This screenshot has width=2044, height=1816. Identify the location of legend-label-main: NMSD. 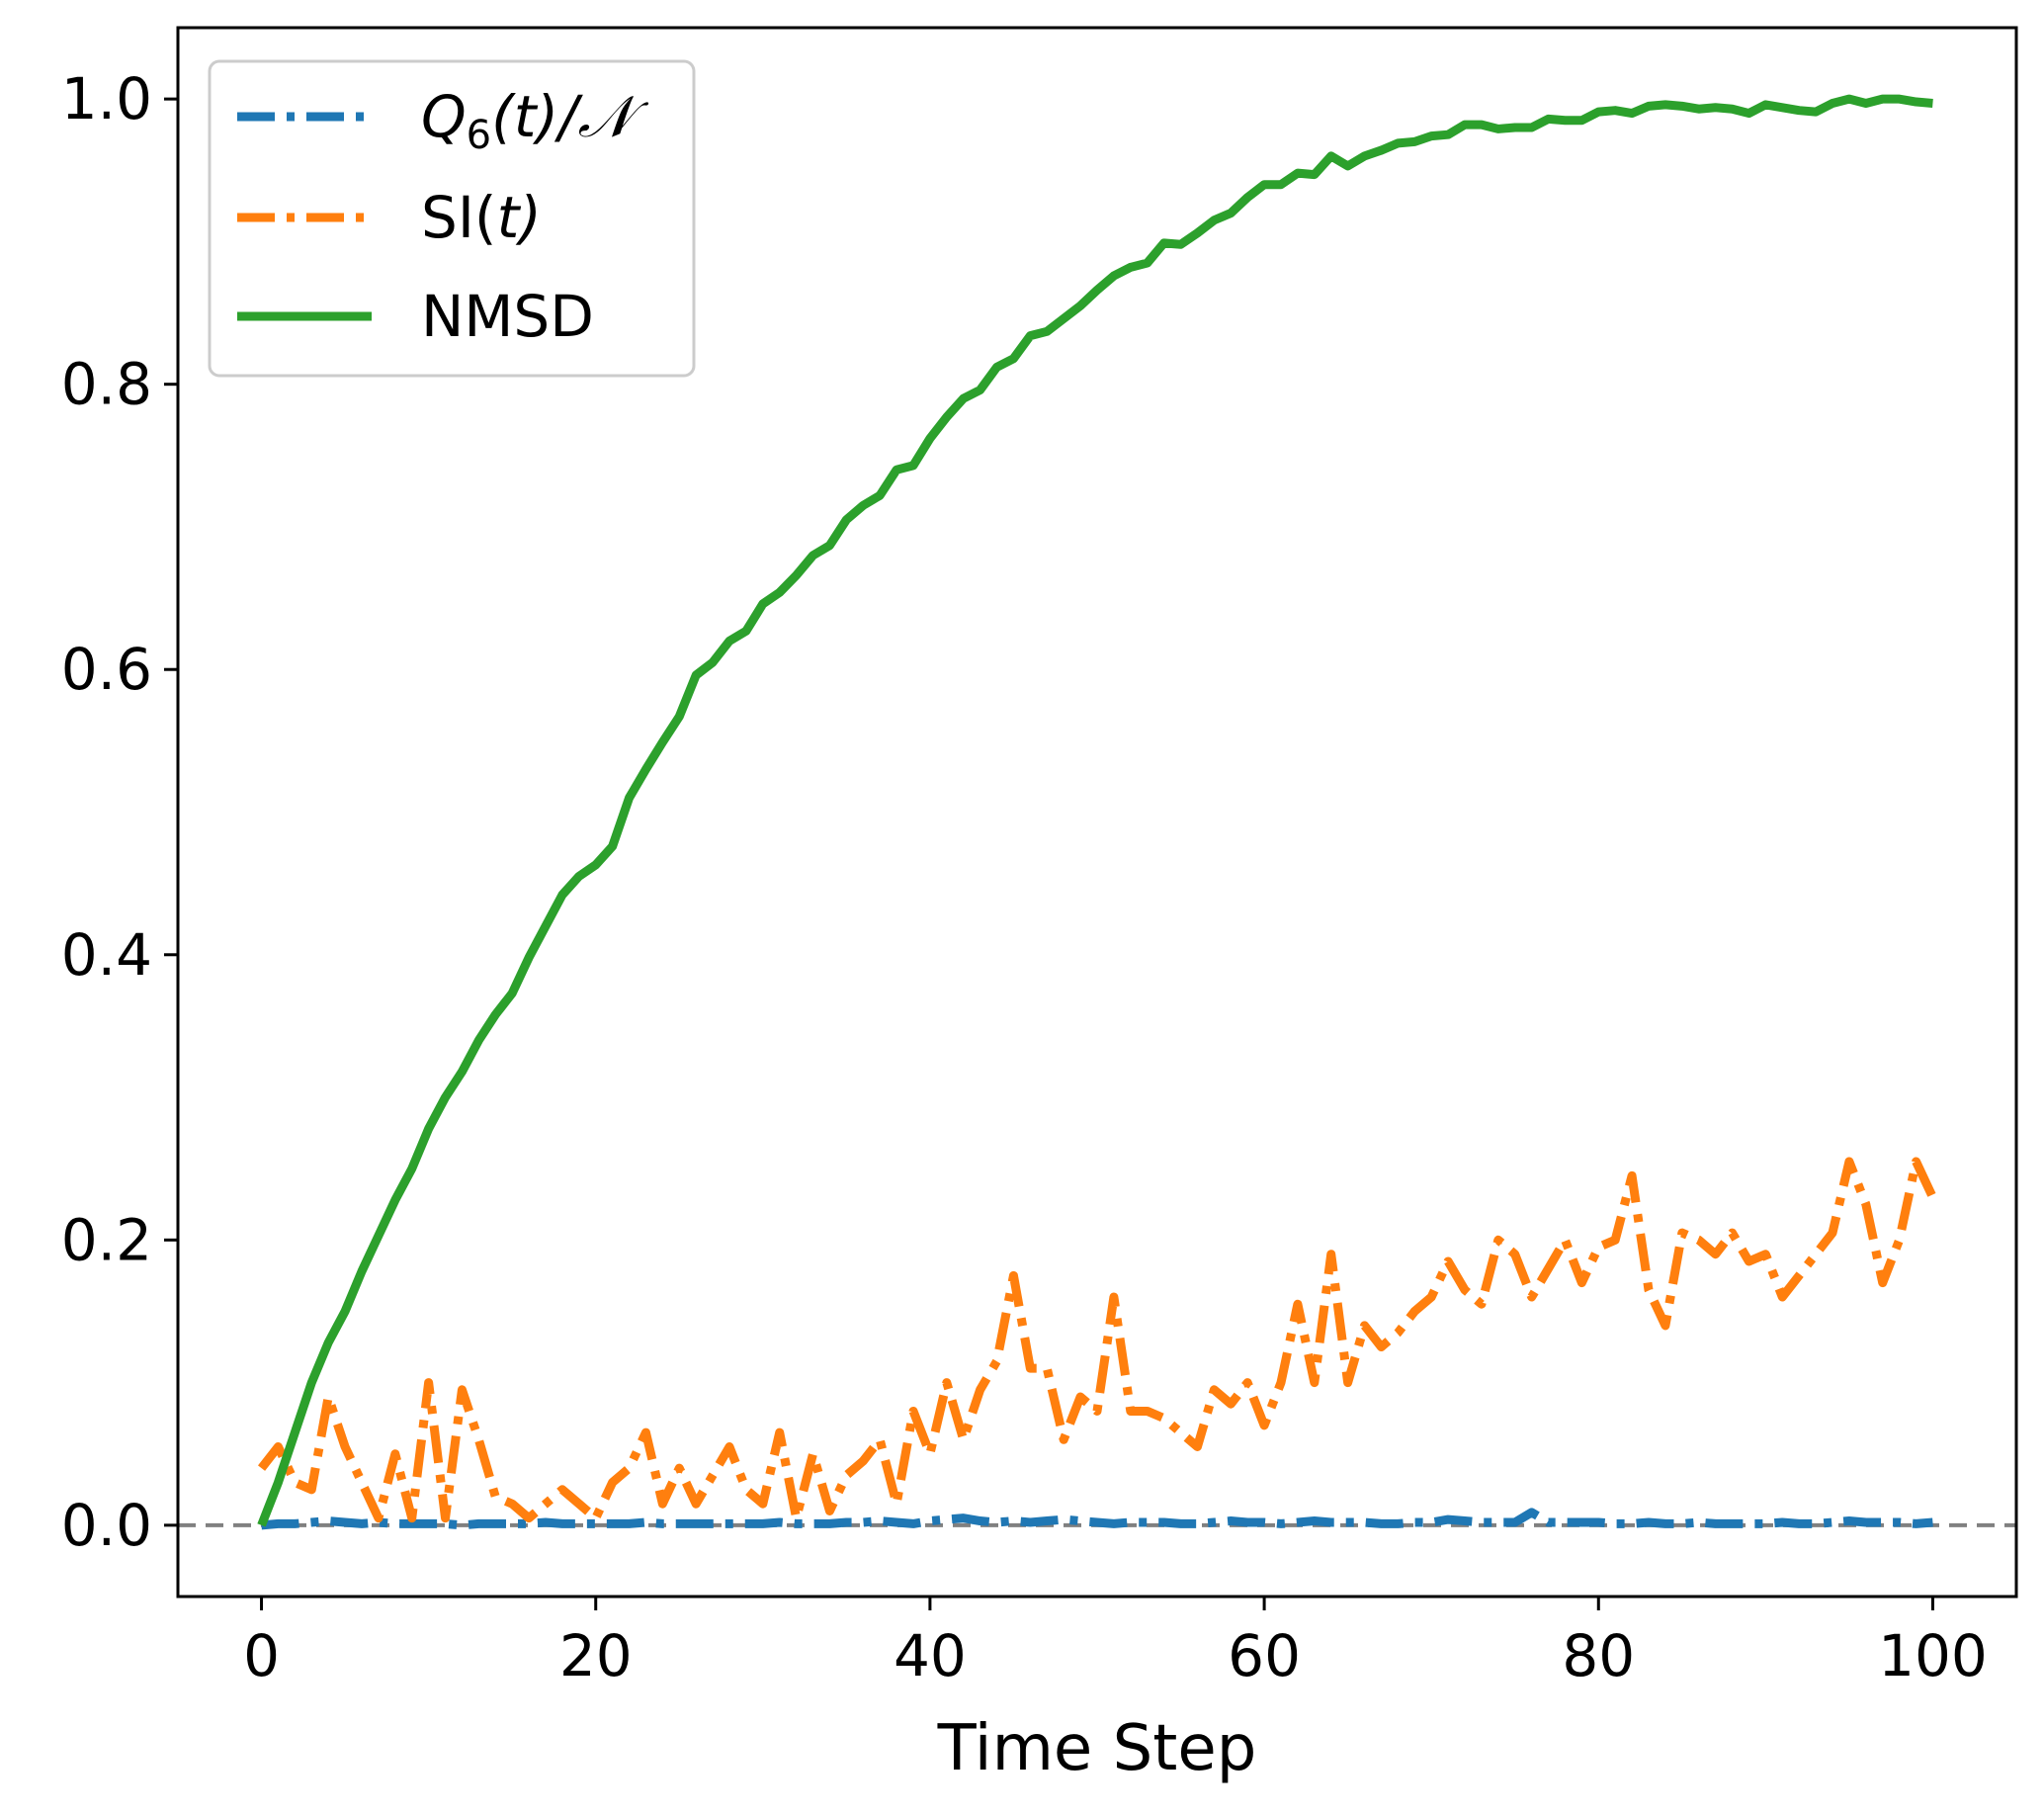
(507, 316).